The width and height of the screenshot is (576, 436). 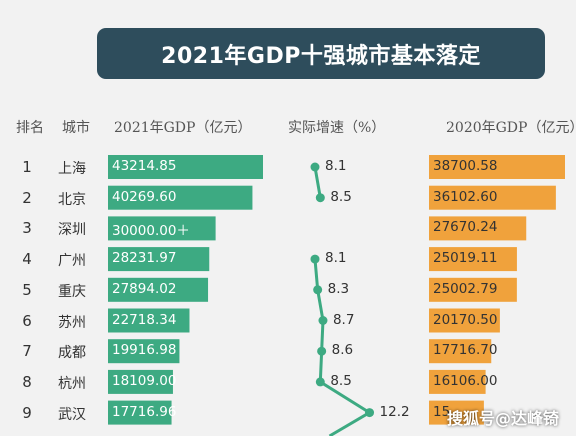 What do you see at coordinates (321, 53) in the screenshot?
I see `chart-title: 2021年GDP十强城市基本落定` at bounding box center [321, 53].